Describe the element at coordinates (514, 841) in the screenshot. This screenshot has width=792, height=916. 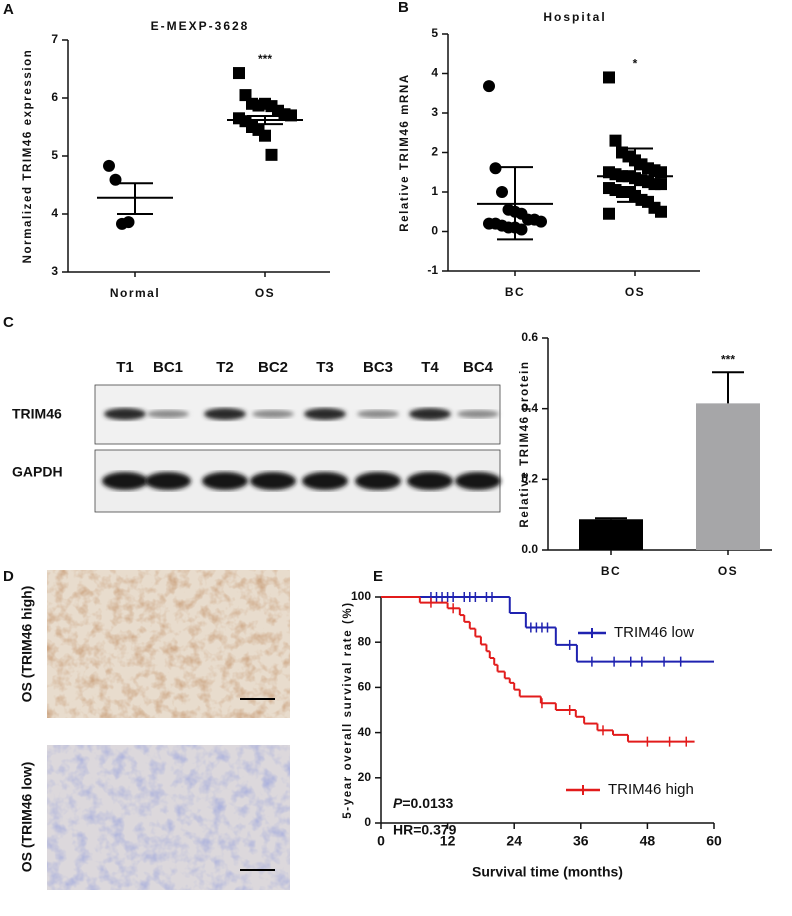
I see `x-tick-label: 24` at that location.